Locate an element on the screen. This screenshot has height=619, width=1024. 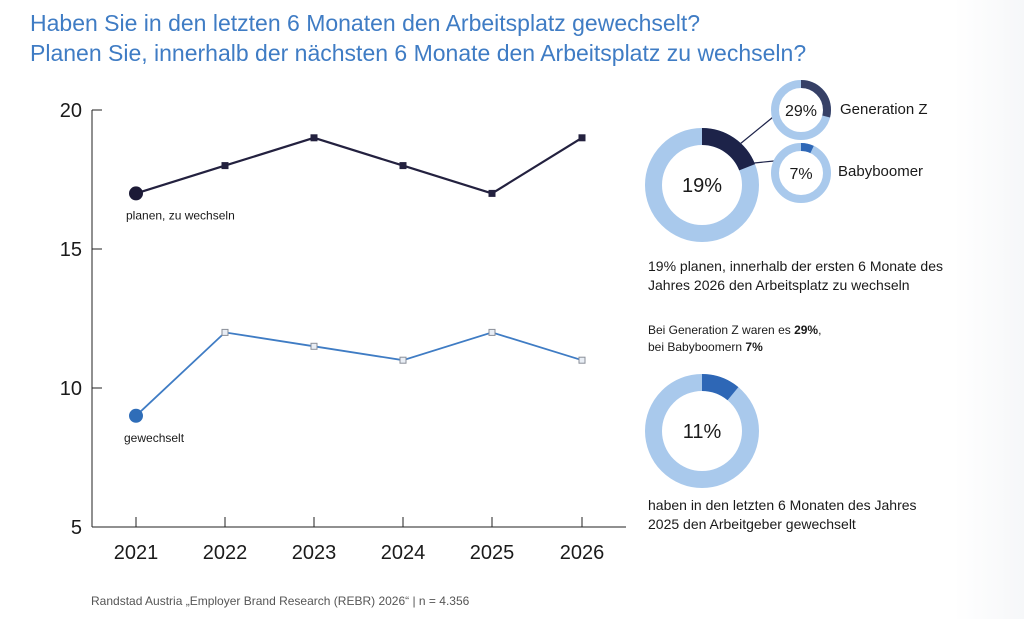
series-label: gewechselt is located at coordinates (154, 438).